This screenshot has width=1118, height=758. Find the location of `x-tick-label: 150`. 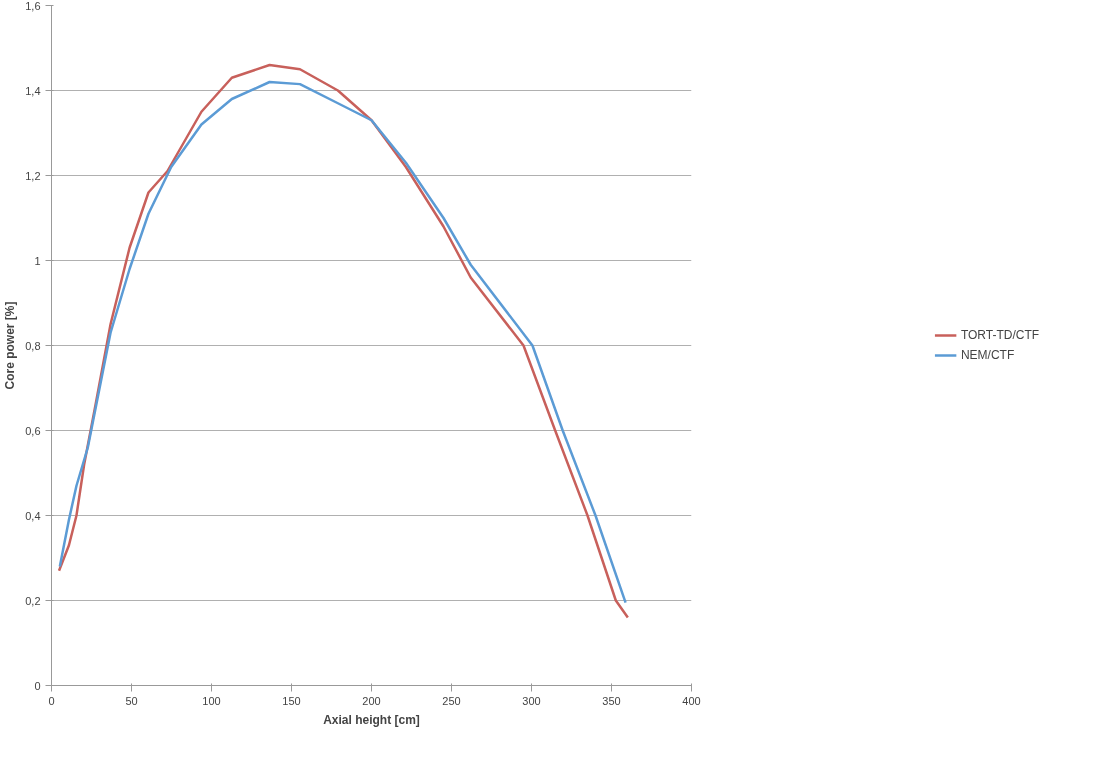

x-tick-label: 150 is located at coordinates (291, 700).